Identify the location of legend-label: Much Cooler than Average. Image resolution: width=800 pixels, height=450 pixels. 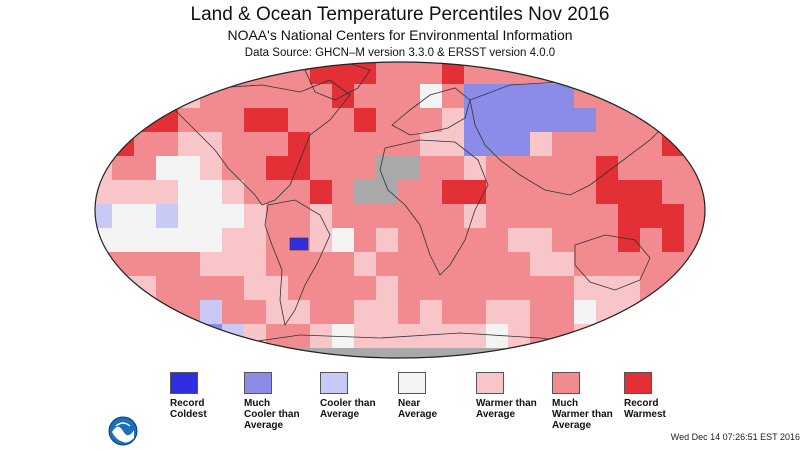
(272, 414).